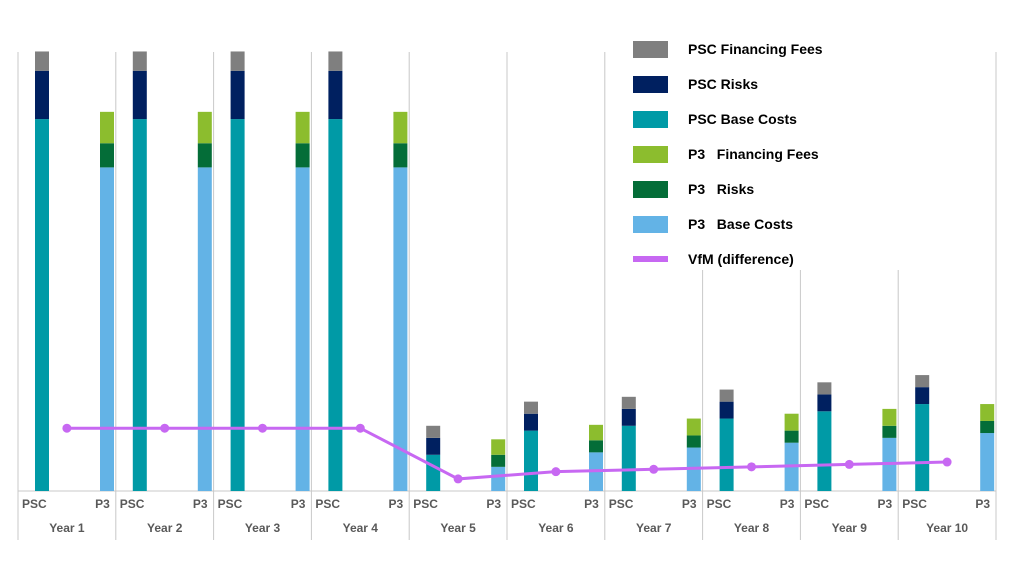 The image size is (1014, 563). What do you see at coordinates (650, 259) in the screenshot?
I see `legend-line-swatch` at bounding box center [650, 259].